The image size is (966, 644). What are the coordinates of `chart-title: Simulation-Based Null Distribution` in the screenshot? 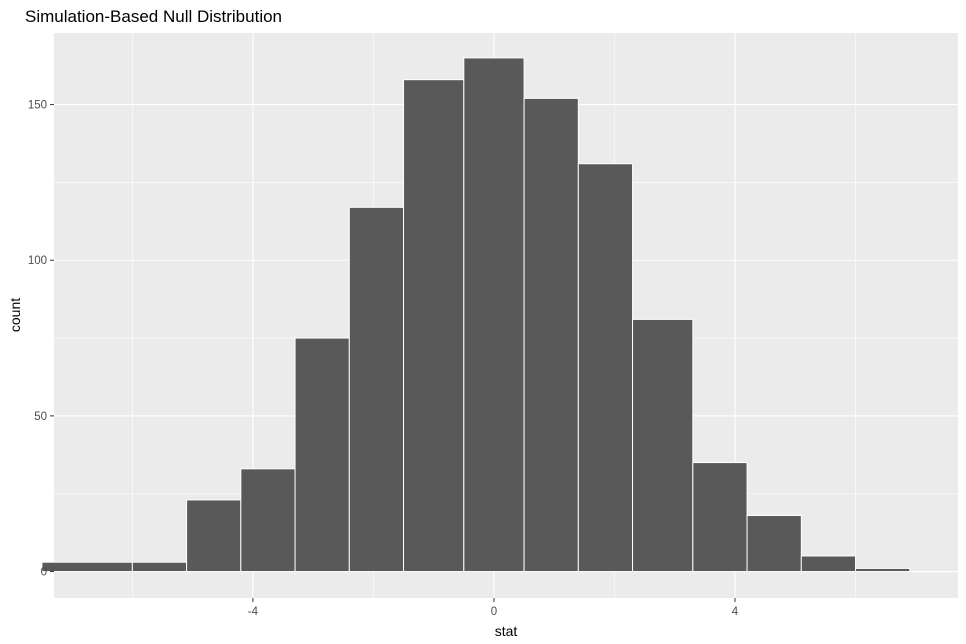 It's located at (153, 16).